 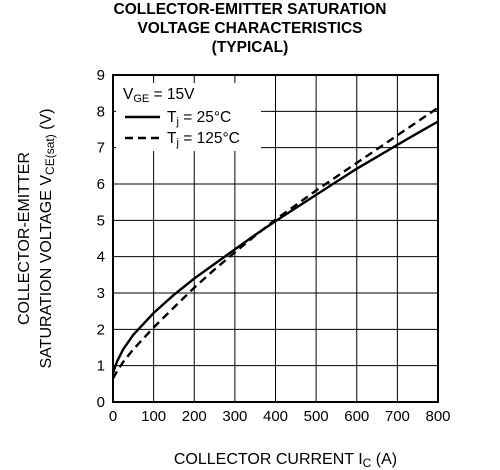 I want to click on x-tick-label: 800, so click(x=437, y=416).